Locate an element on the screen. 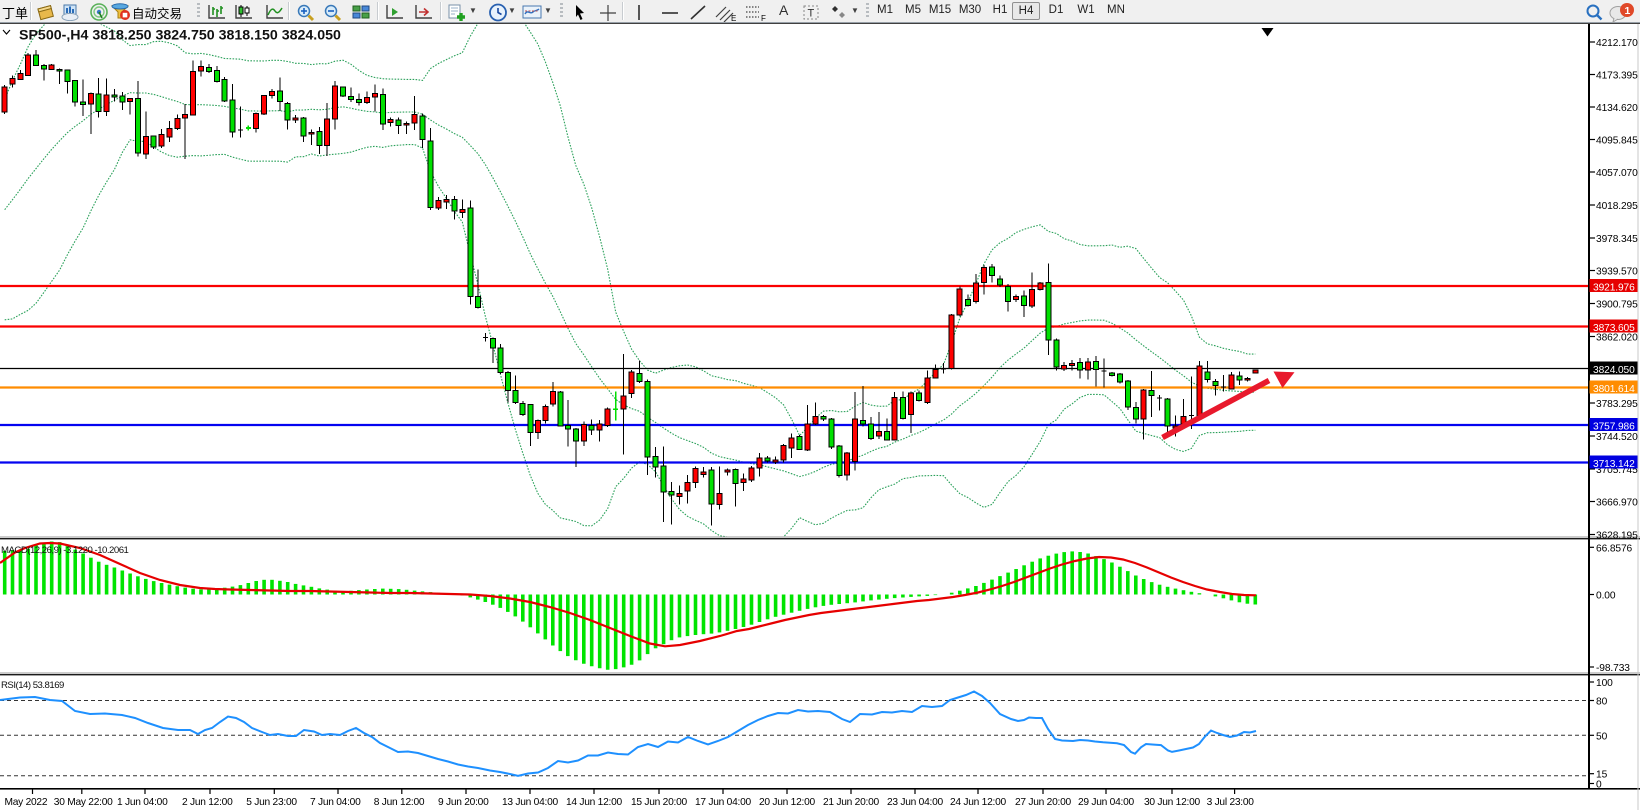  svg-text: 15 is located at coordinates (1602, 775).